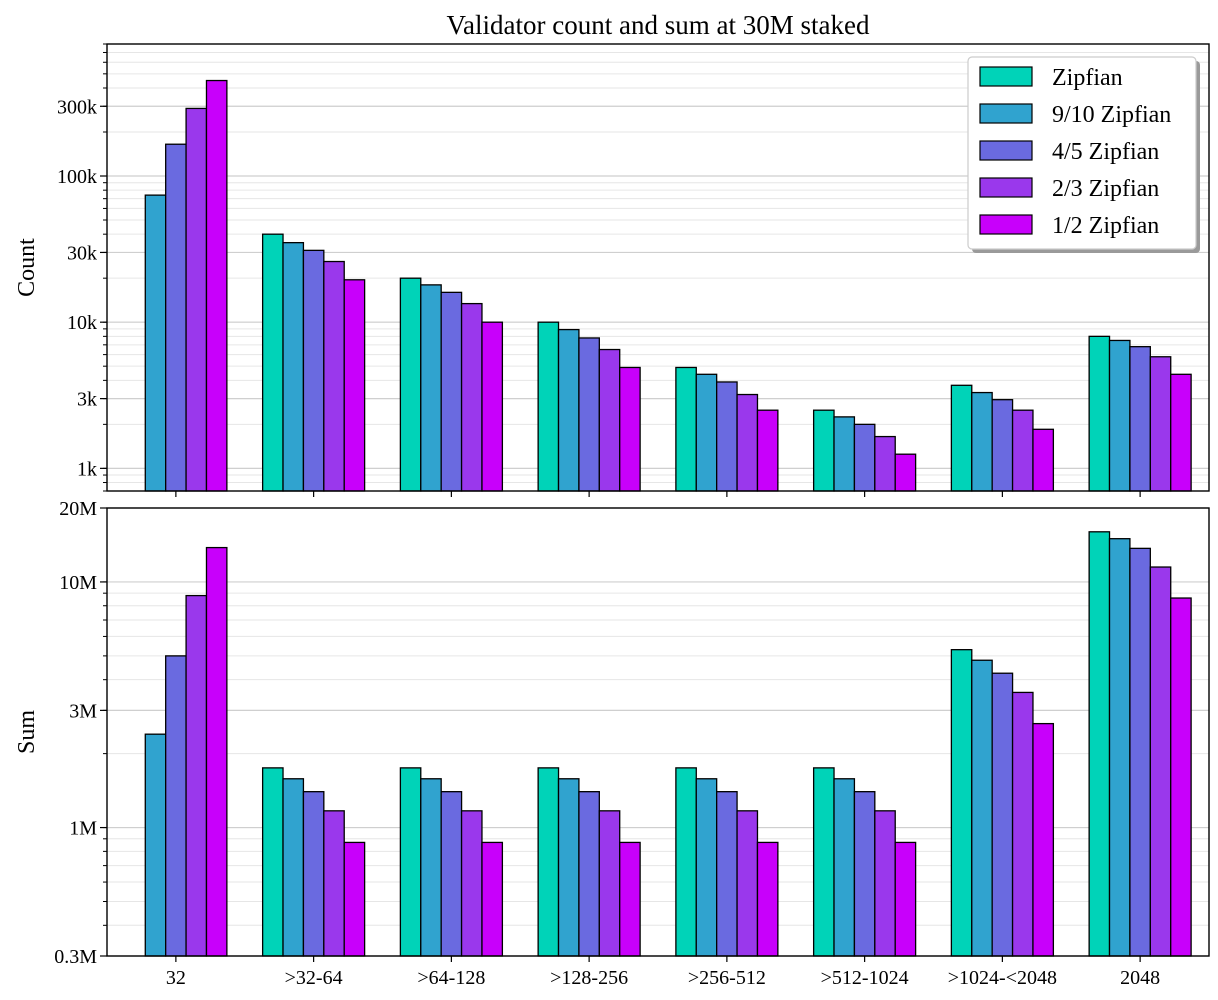 The image size is (1218, 1000). What do you see at coordinates (78, 509) in the screenshot?
I see `y-tick-label: 20M` at bounding box center [78, 509].